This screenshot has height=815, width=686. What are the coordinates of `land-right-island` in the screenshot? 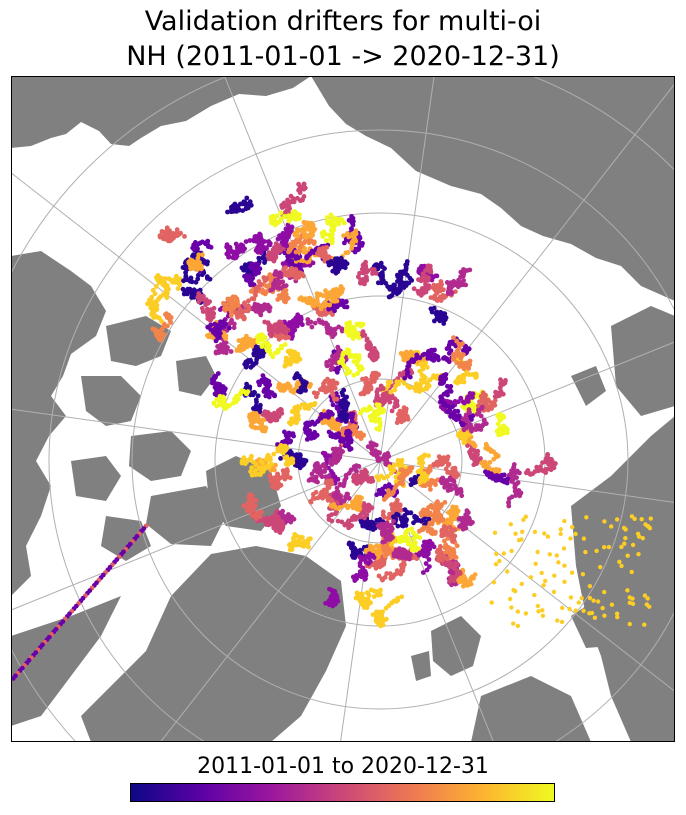 It's located at (588, 386).